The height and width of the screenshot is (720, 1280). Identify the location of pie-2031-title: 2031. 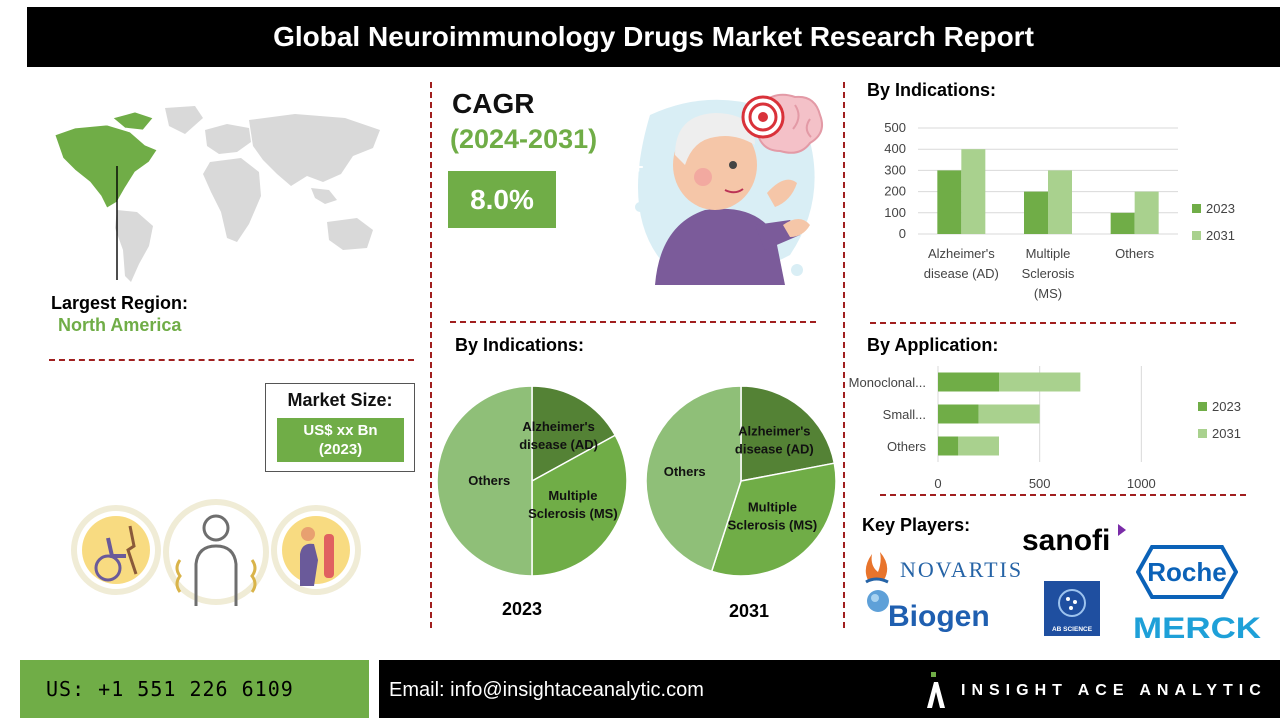
(749, 611).